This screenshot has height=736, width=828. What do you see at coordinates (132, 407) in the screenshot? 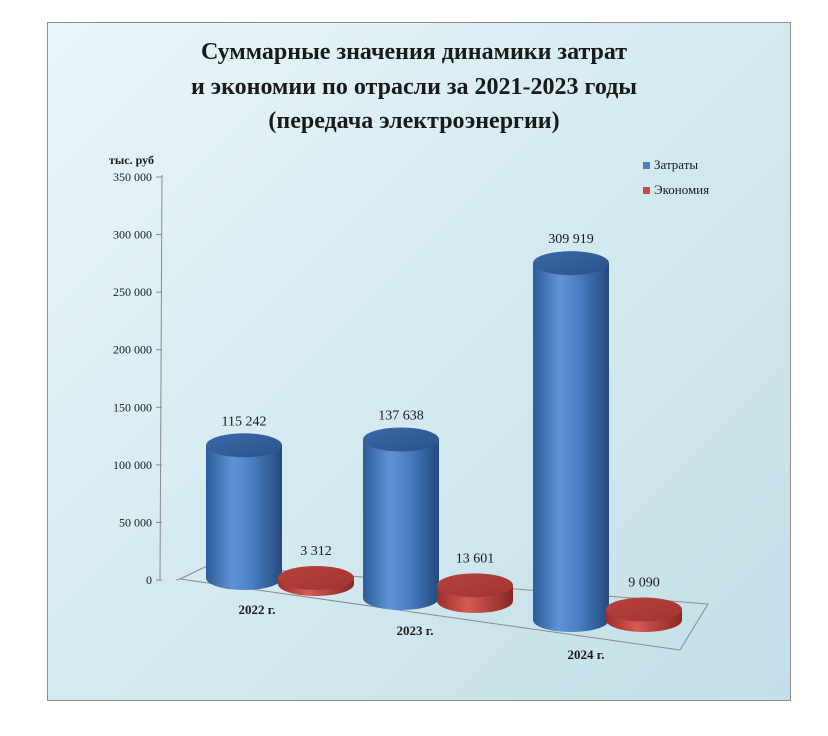
I see `y-tick-label: 150 000` at bounding box center [132, 407].